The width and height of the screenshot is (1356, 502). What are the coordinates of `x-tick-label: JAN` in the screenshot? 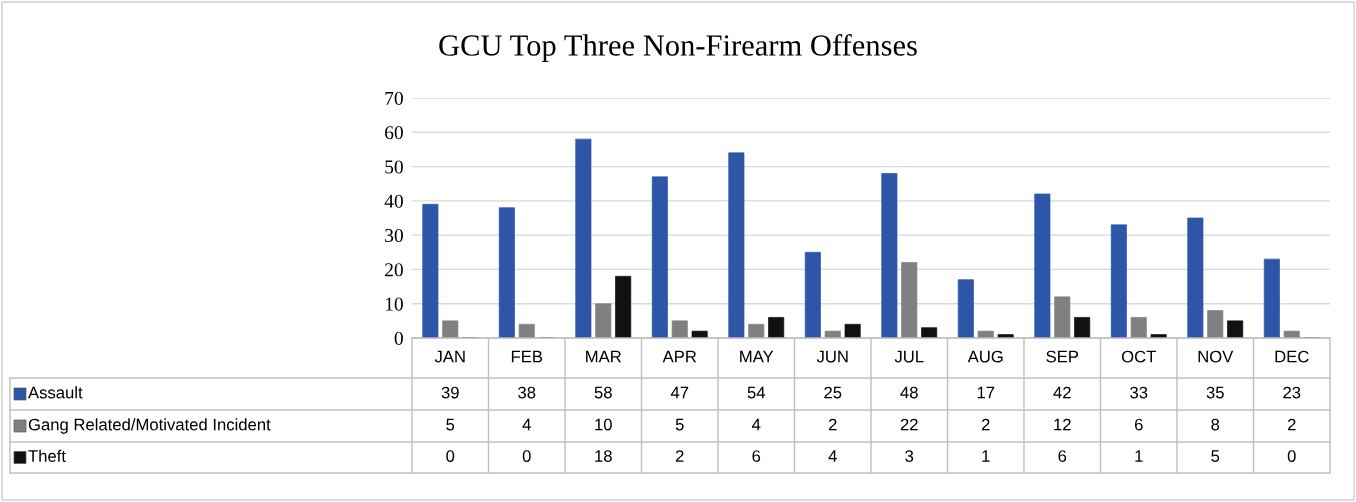 It's located at (449, 356).